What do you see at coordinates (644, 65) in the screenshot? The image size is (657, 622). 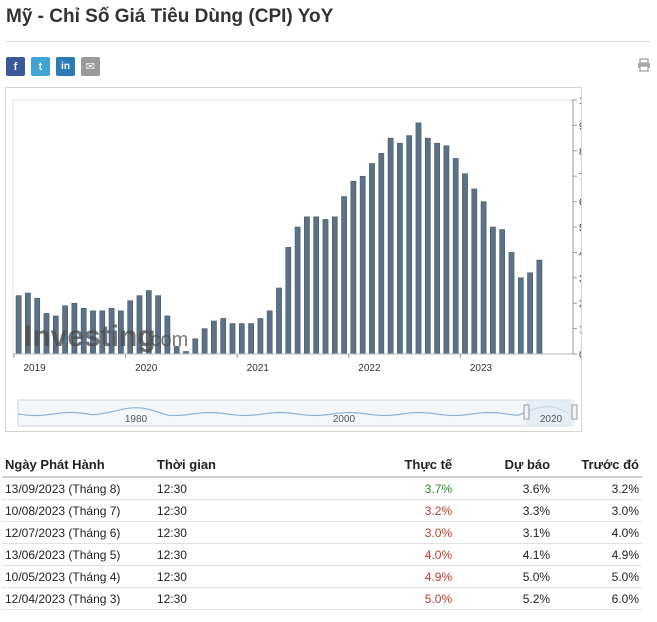 I see `print-icon` at bounding box center [644, 65].